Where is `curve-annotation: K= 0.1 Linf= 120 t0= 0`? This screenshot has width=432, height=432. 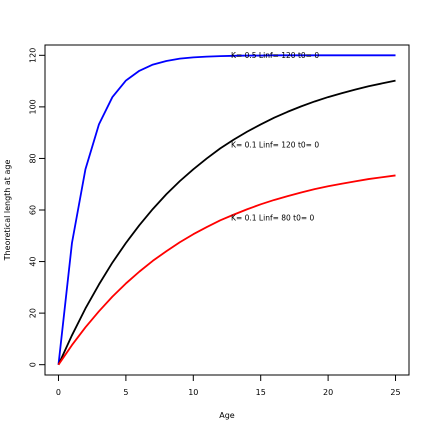
curve-annotation: K= 0.1 Linf= 120 t0= 0 is located at coordinates (275, 145).